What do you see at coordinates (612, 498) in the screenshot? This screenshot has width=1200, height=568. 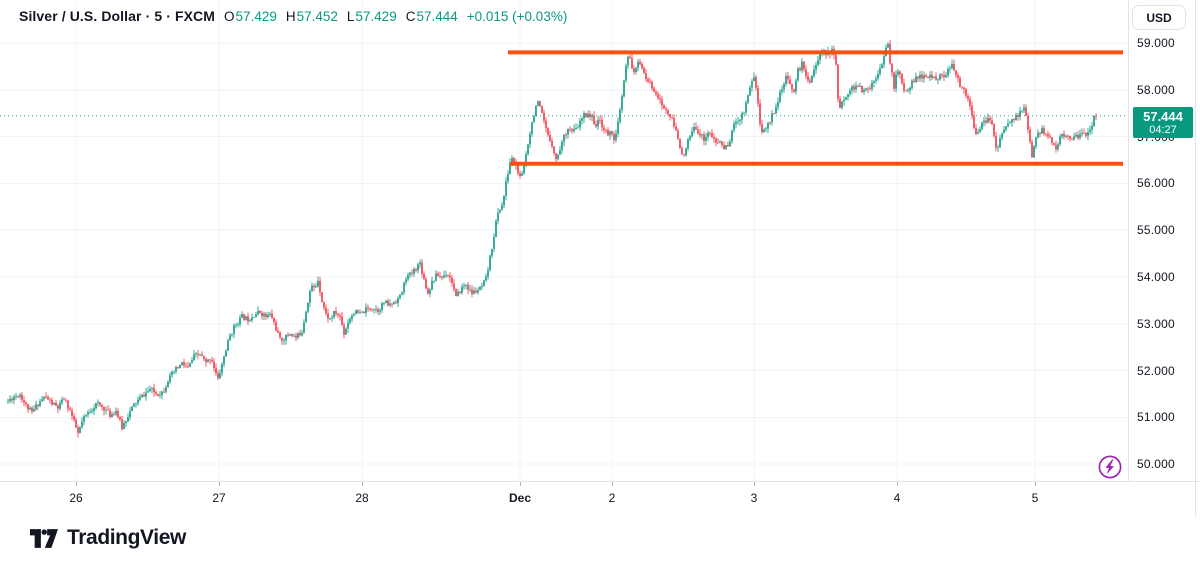 I see `time-axis-label: 2` at bounding box center [612, 498].